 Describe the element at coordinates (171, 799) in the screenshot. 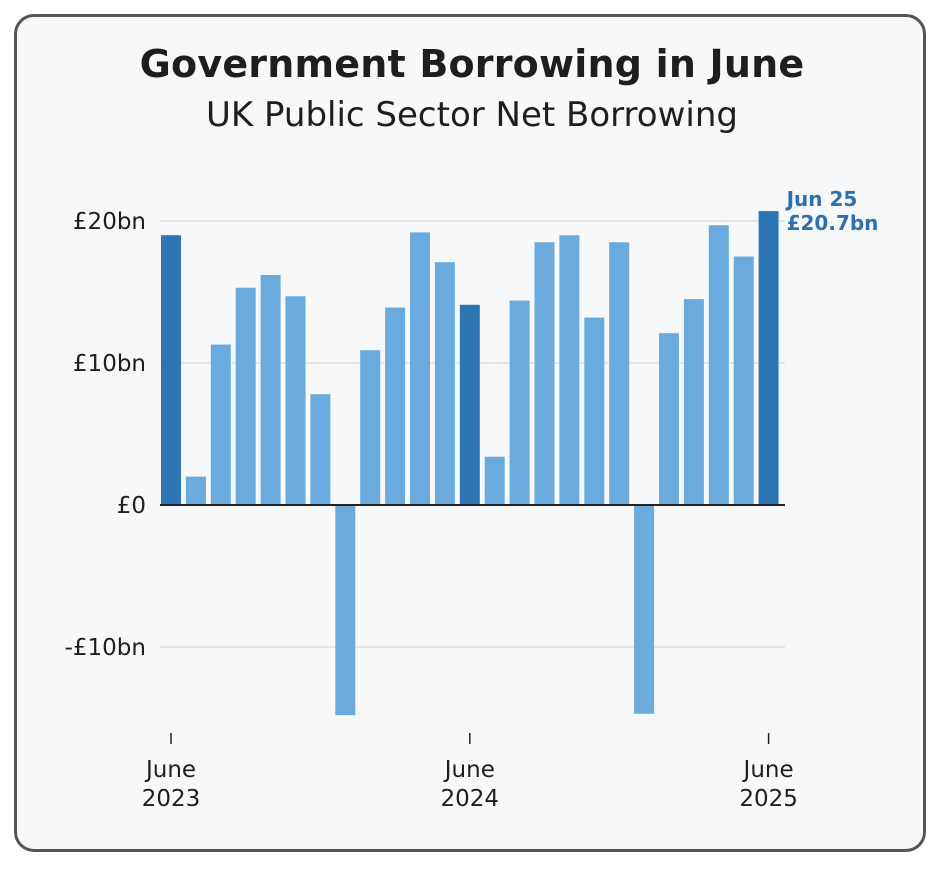

I see `x-tick-label-year: 2023` at that location.